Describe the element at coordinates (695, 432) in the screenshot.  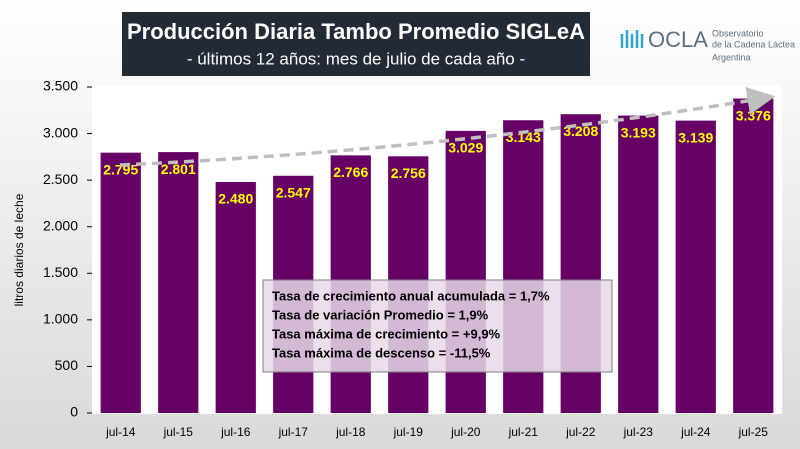
I see `x-tick-label: jul-24` at that location.